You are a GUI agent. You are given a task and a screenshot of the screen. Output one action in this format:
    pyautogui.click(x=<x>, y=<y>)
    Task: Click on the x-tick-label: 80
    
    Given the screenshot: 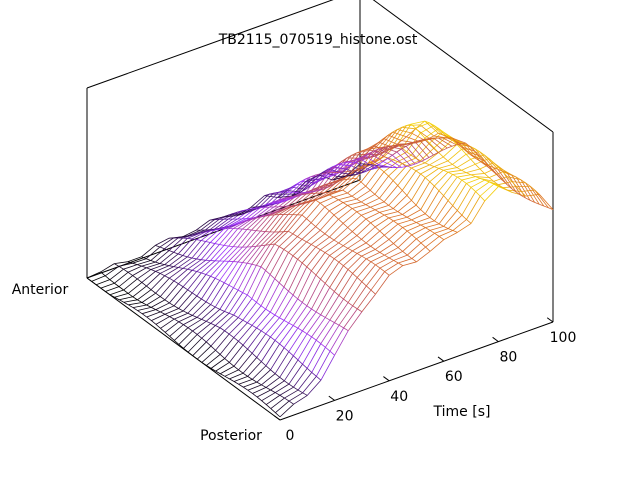 What is the action you would take?
    pyautogui.click(x=508, y=358)
    